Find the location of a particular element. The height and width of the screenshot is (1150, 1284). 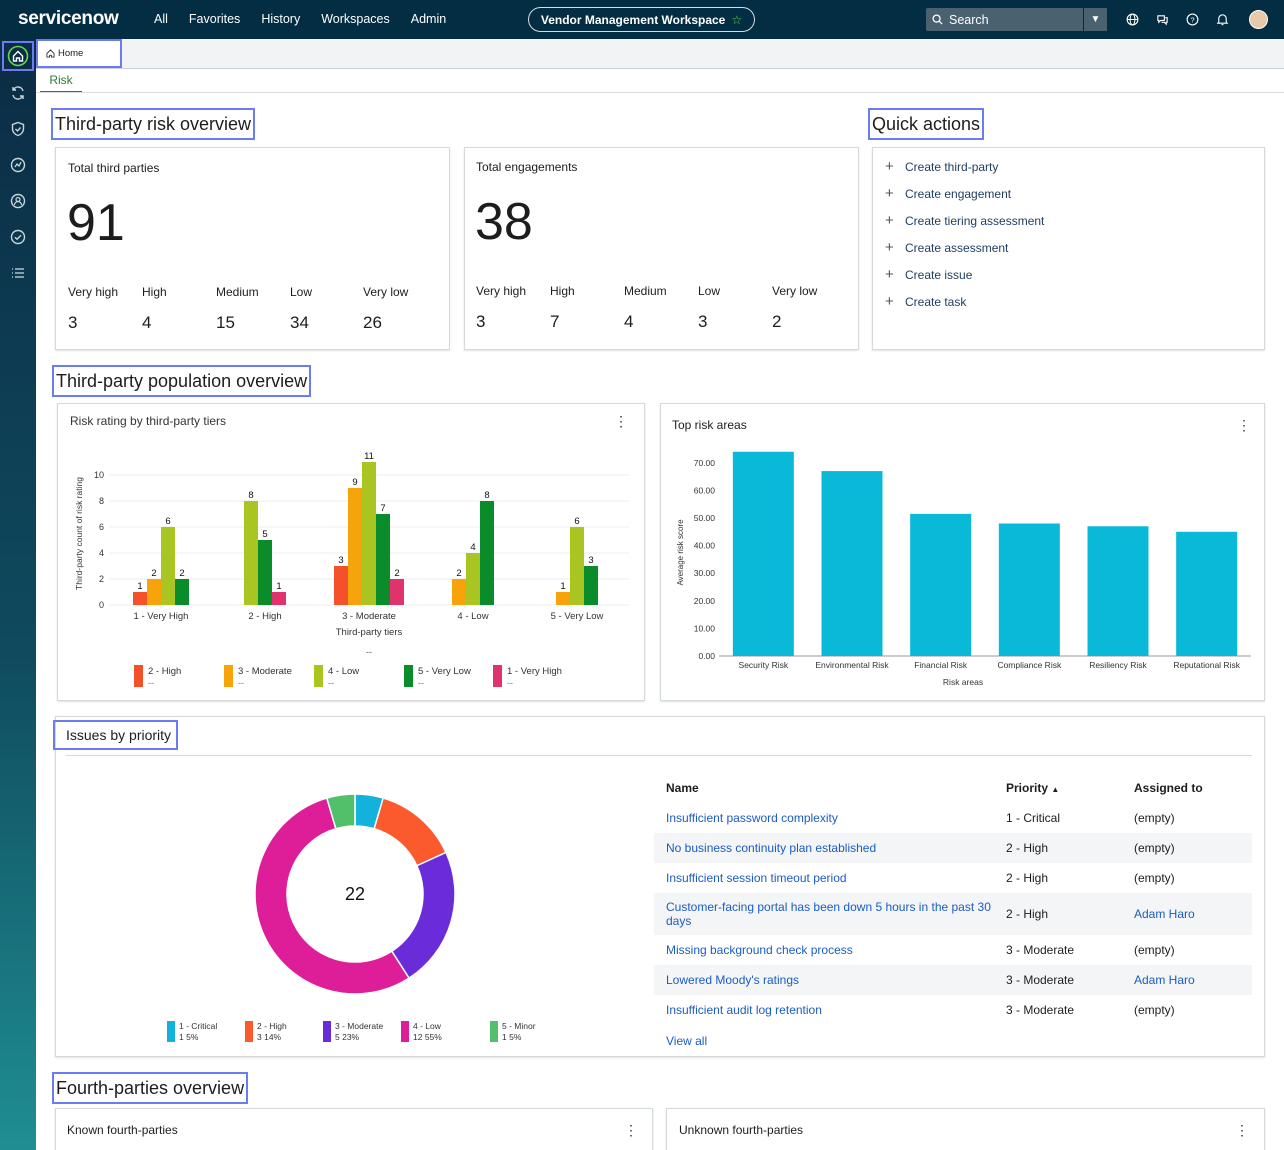

subtab-risk: Risk is located at coordinates (61, 81).